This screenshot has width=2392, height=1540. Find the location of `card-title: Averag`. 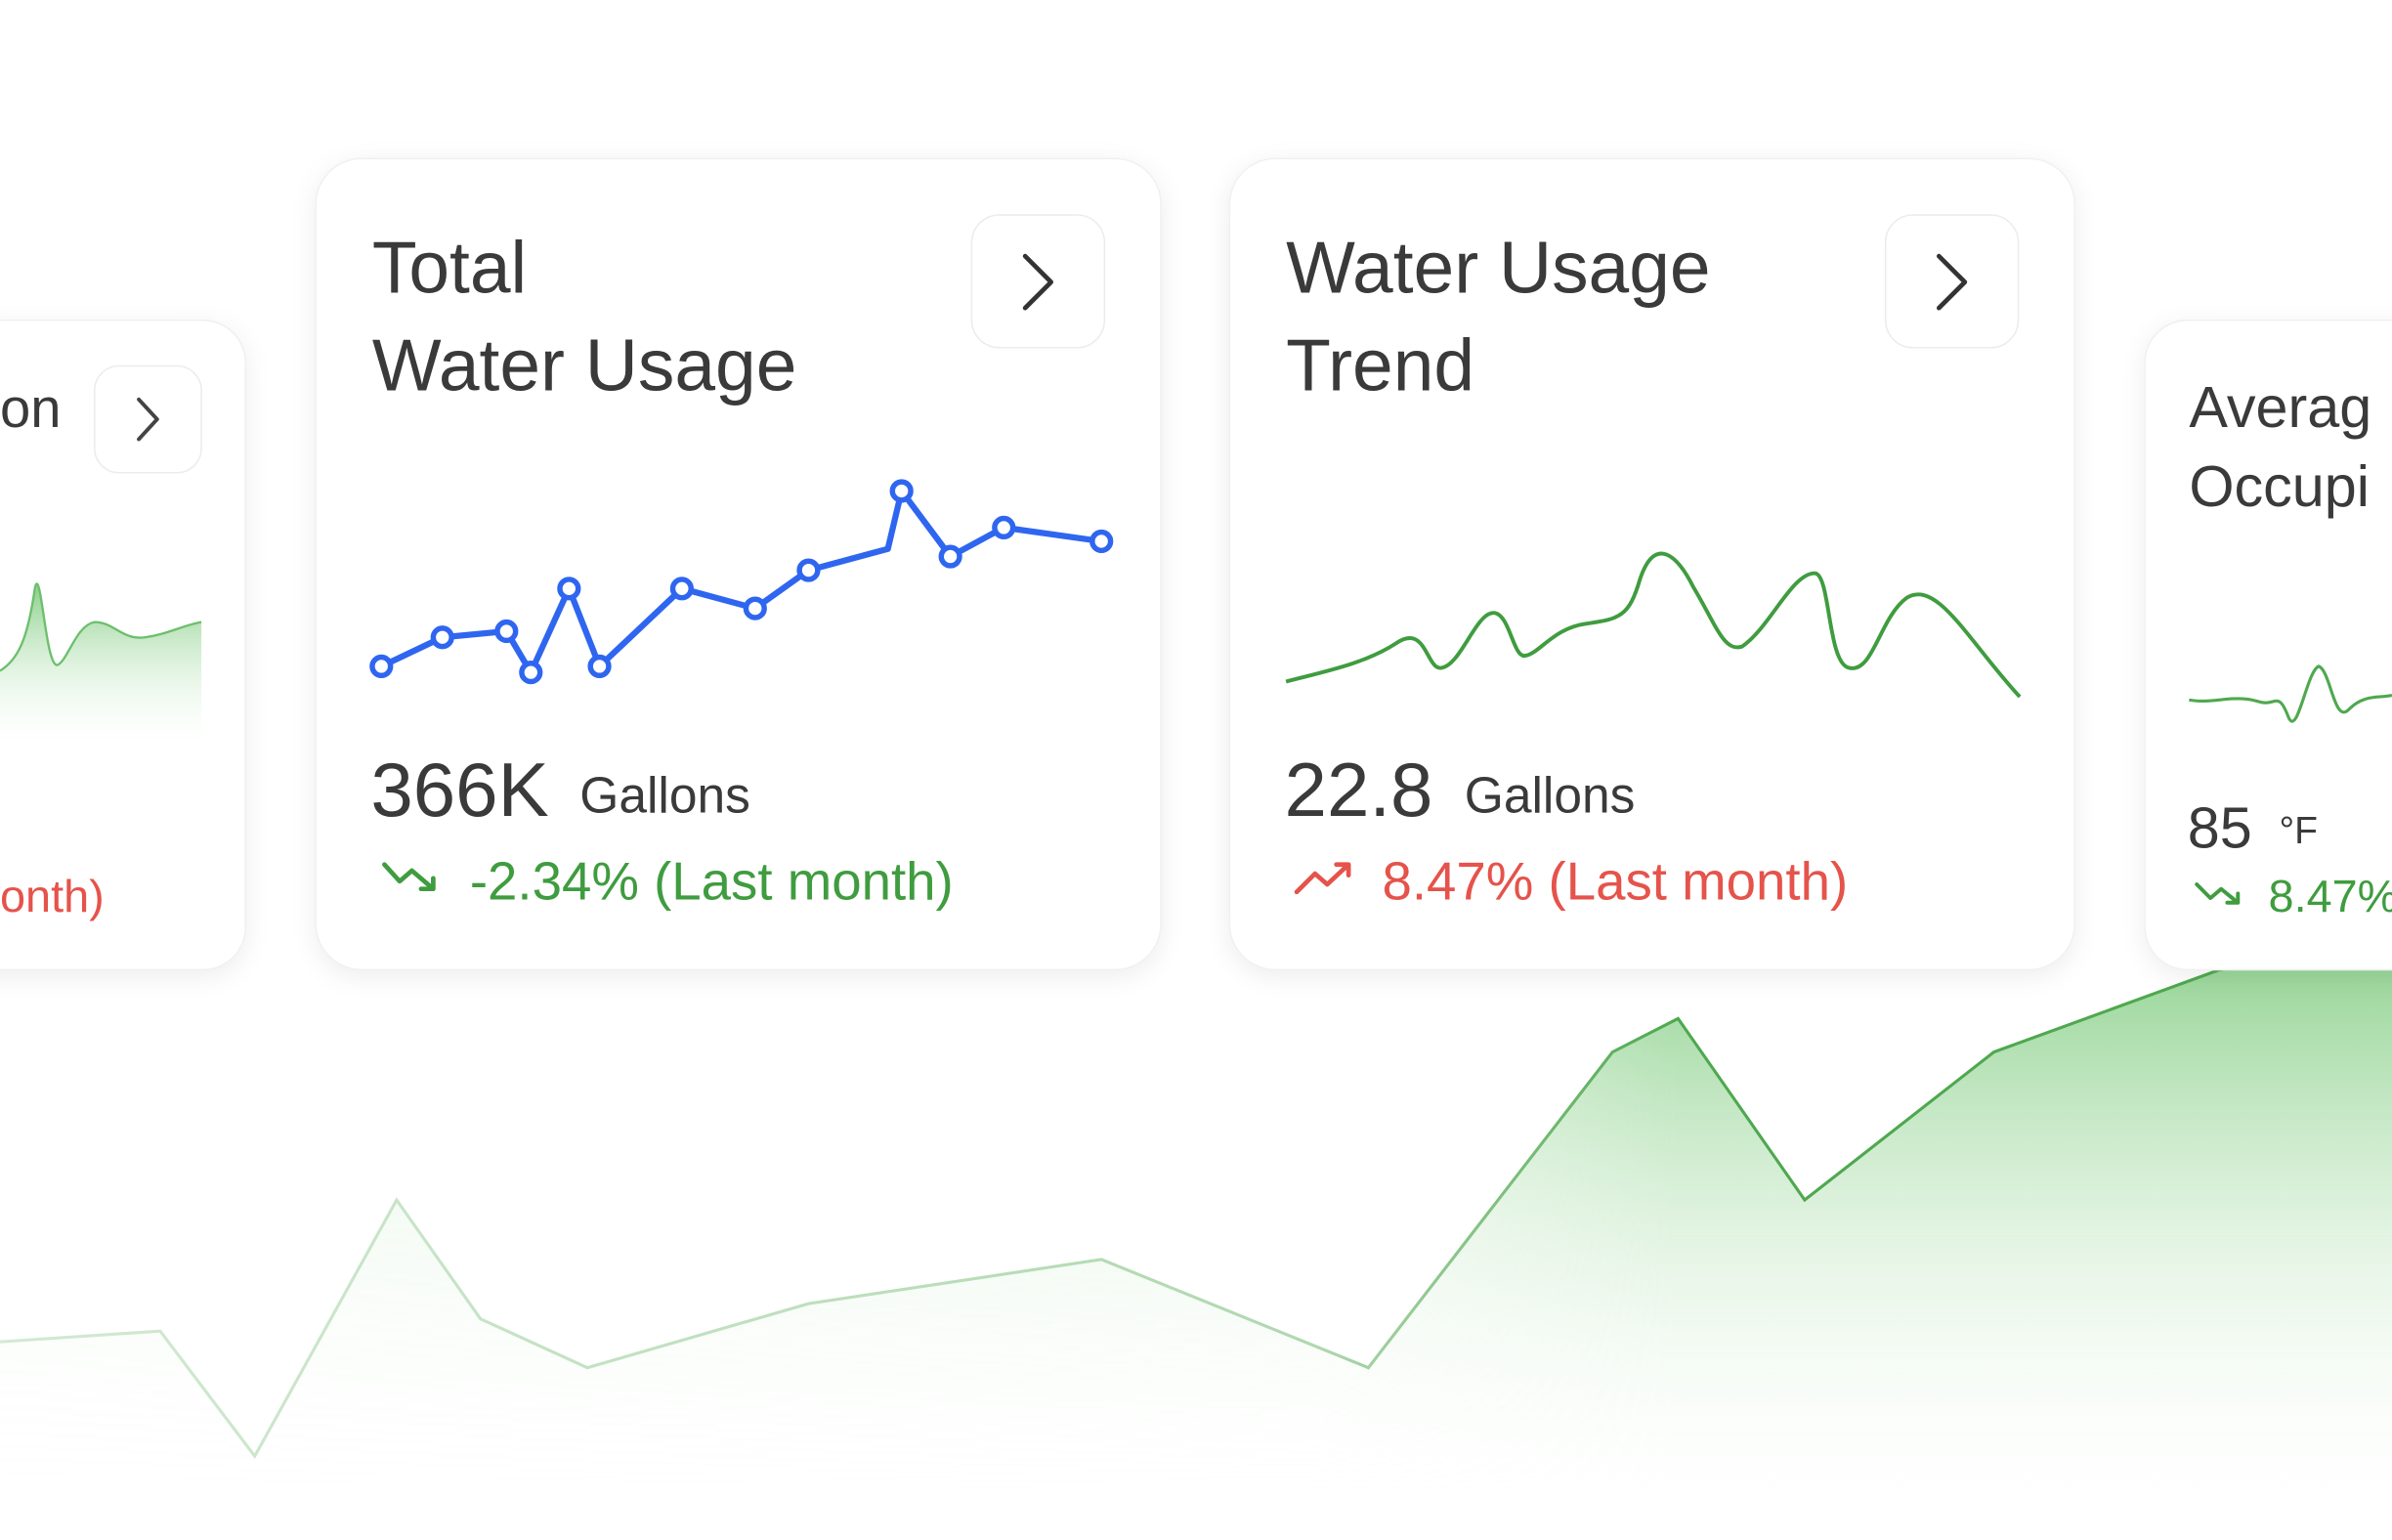

card-title: Averag is located at coordinates (2280, 407).